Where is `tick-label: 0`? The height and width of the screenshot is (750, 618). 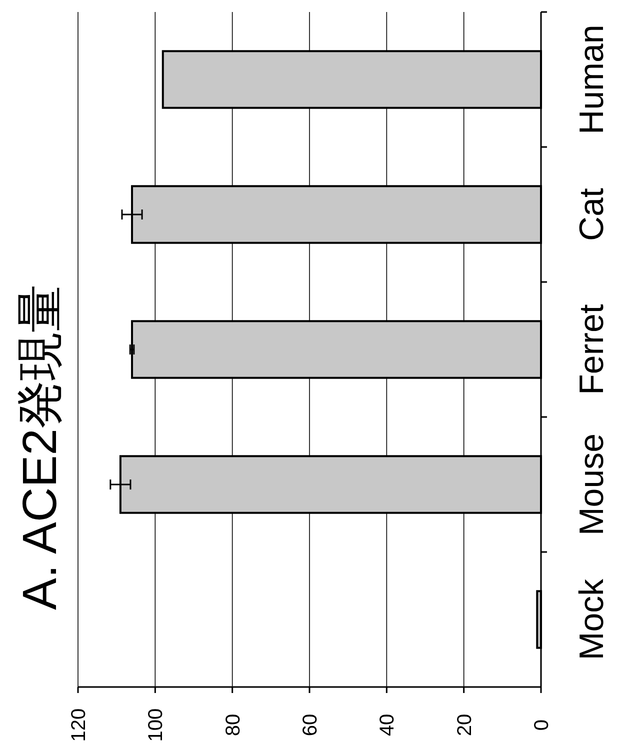 tick-label: 0 is located at coordinates (542, 725).